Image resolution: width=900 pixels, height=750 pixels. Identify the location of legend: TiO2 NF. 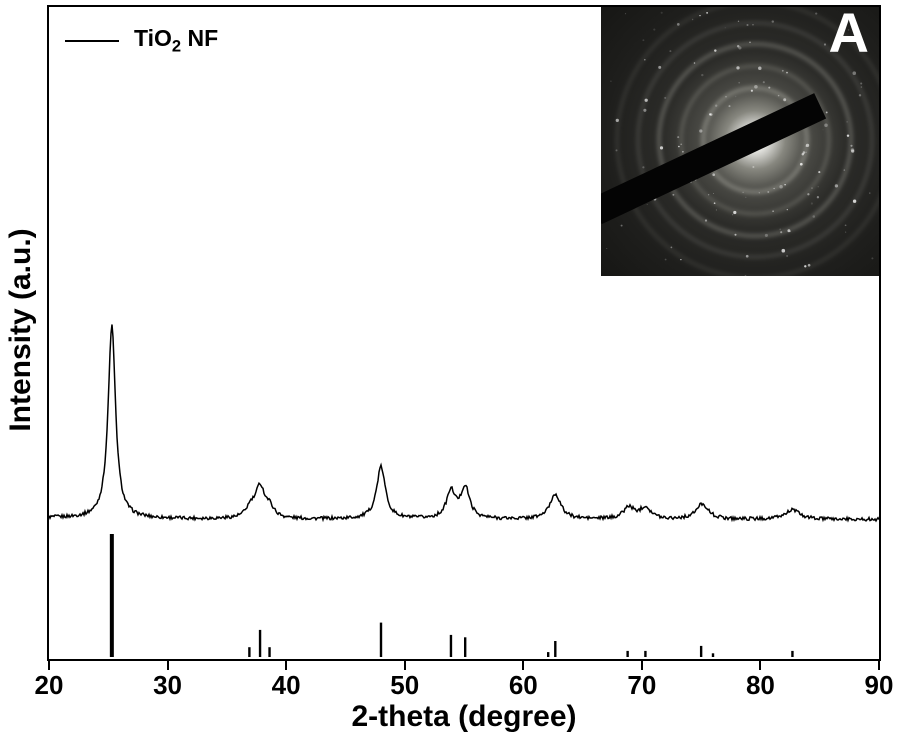
(141, 41).